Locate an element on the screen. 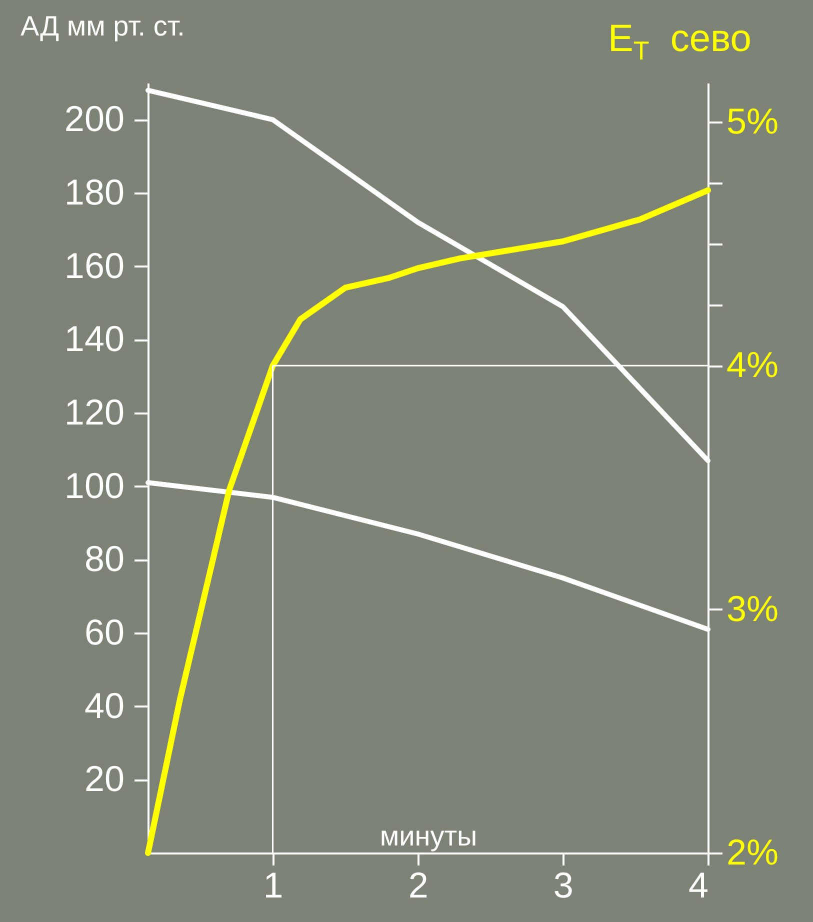  y2-tick-label: 4% is located at coordinates (752, 365).